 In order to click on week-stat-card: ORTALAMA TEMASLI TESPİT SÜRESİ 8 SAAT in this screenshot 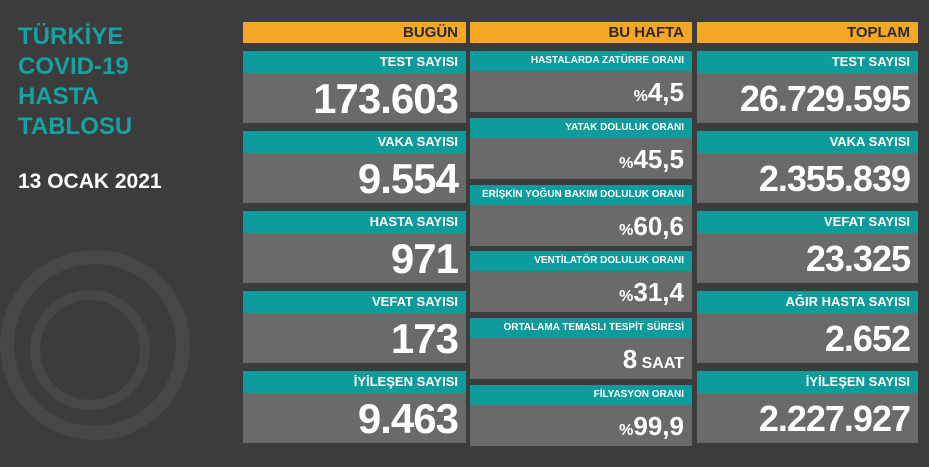, I will do `click(581, 349)`.